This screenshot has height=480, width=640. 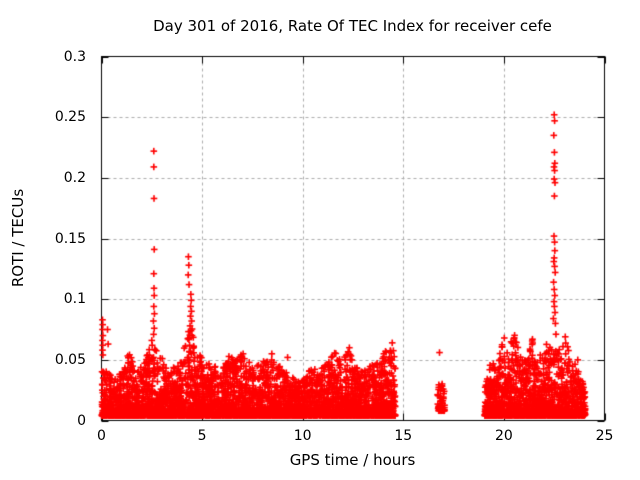 What do you see at coordinates (101, 436) in the screenshot?
I see `x-tick-label: 0` at bounding box center [101, 436].